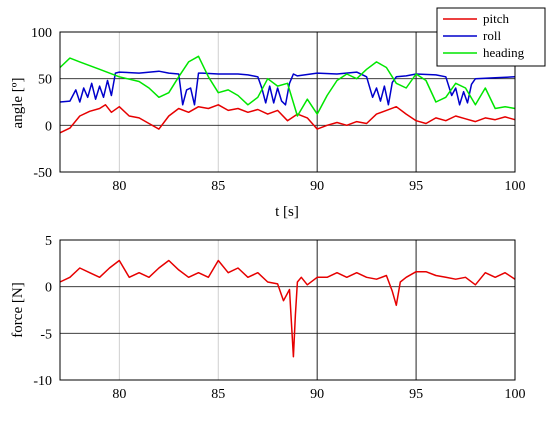 This screenshot has width=550, height=433. What do you see at coordinates (42, 173) in the screenshot?
I see `y-tick-label: -50` at bounding box center [42, 173].